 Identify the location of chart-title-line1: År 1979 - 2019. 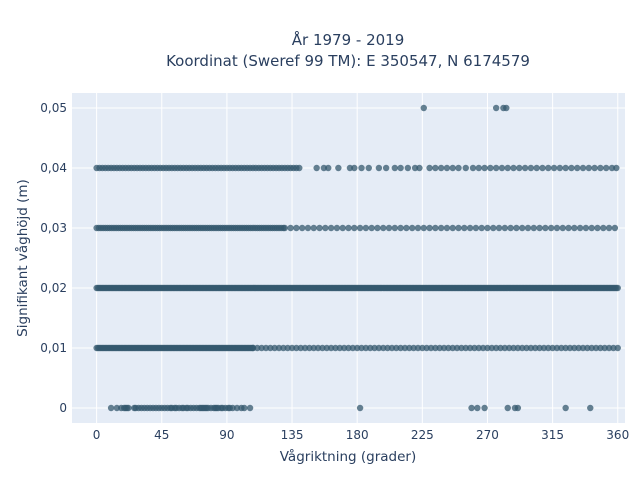
(348, 39).